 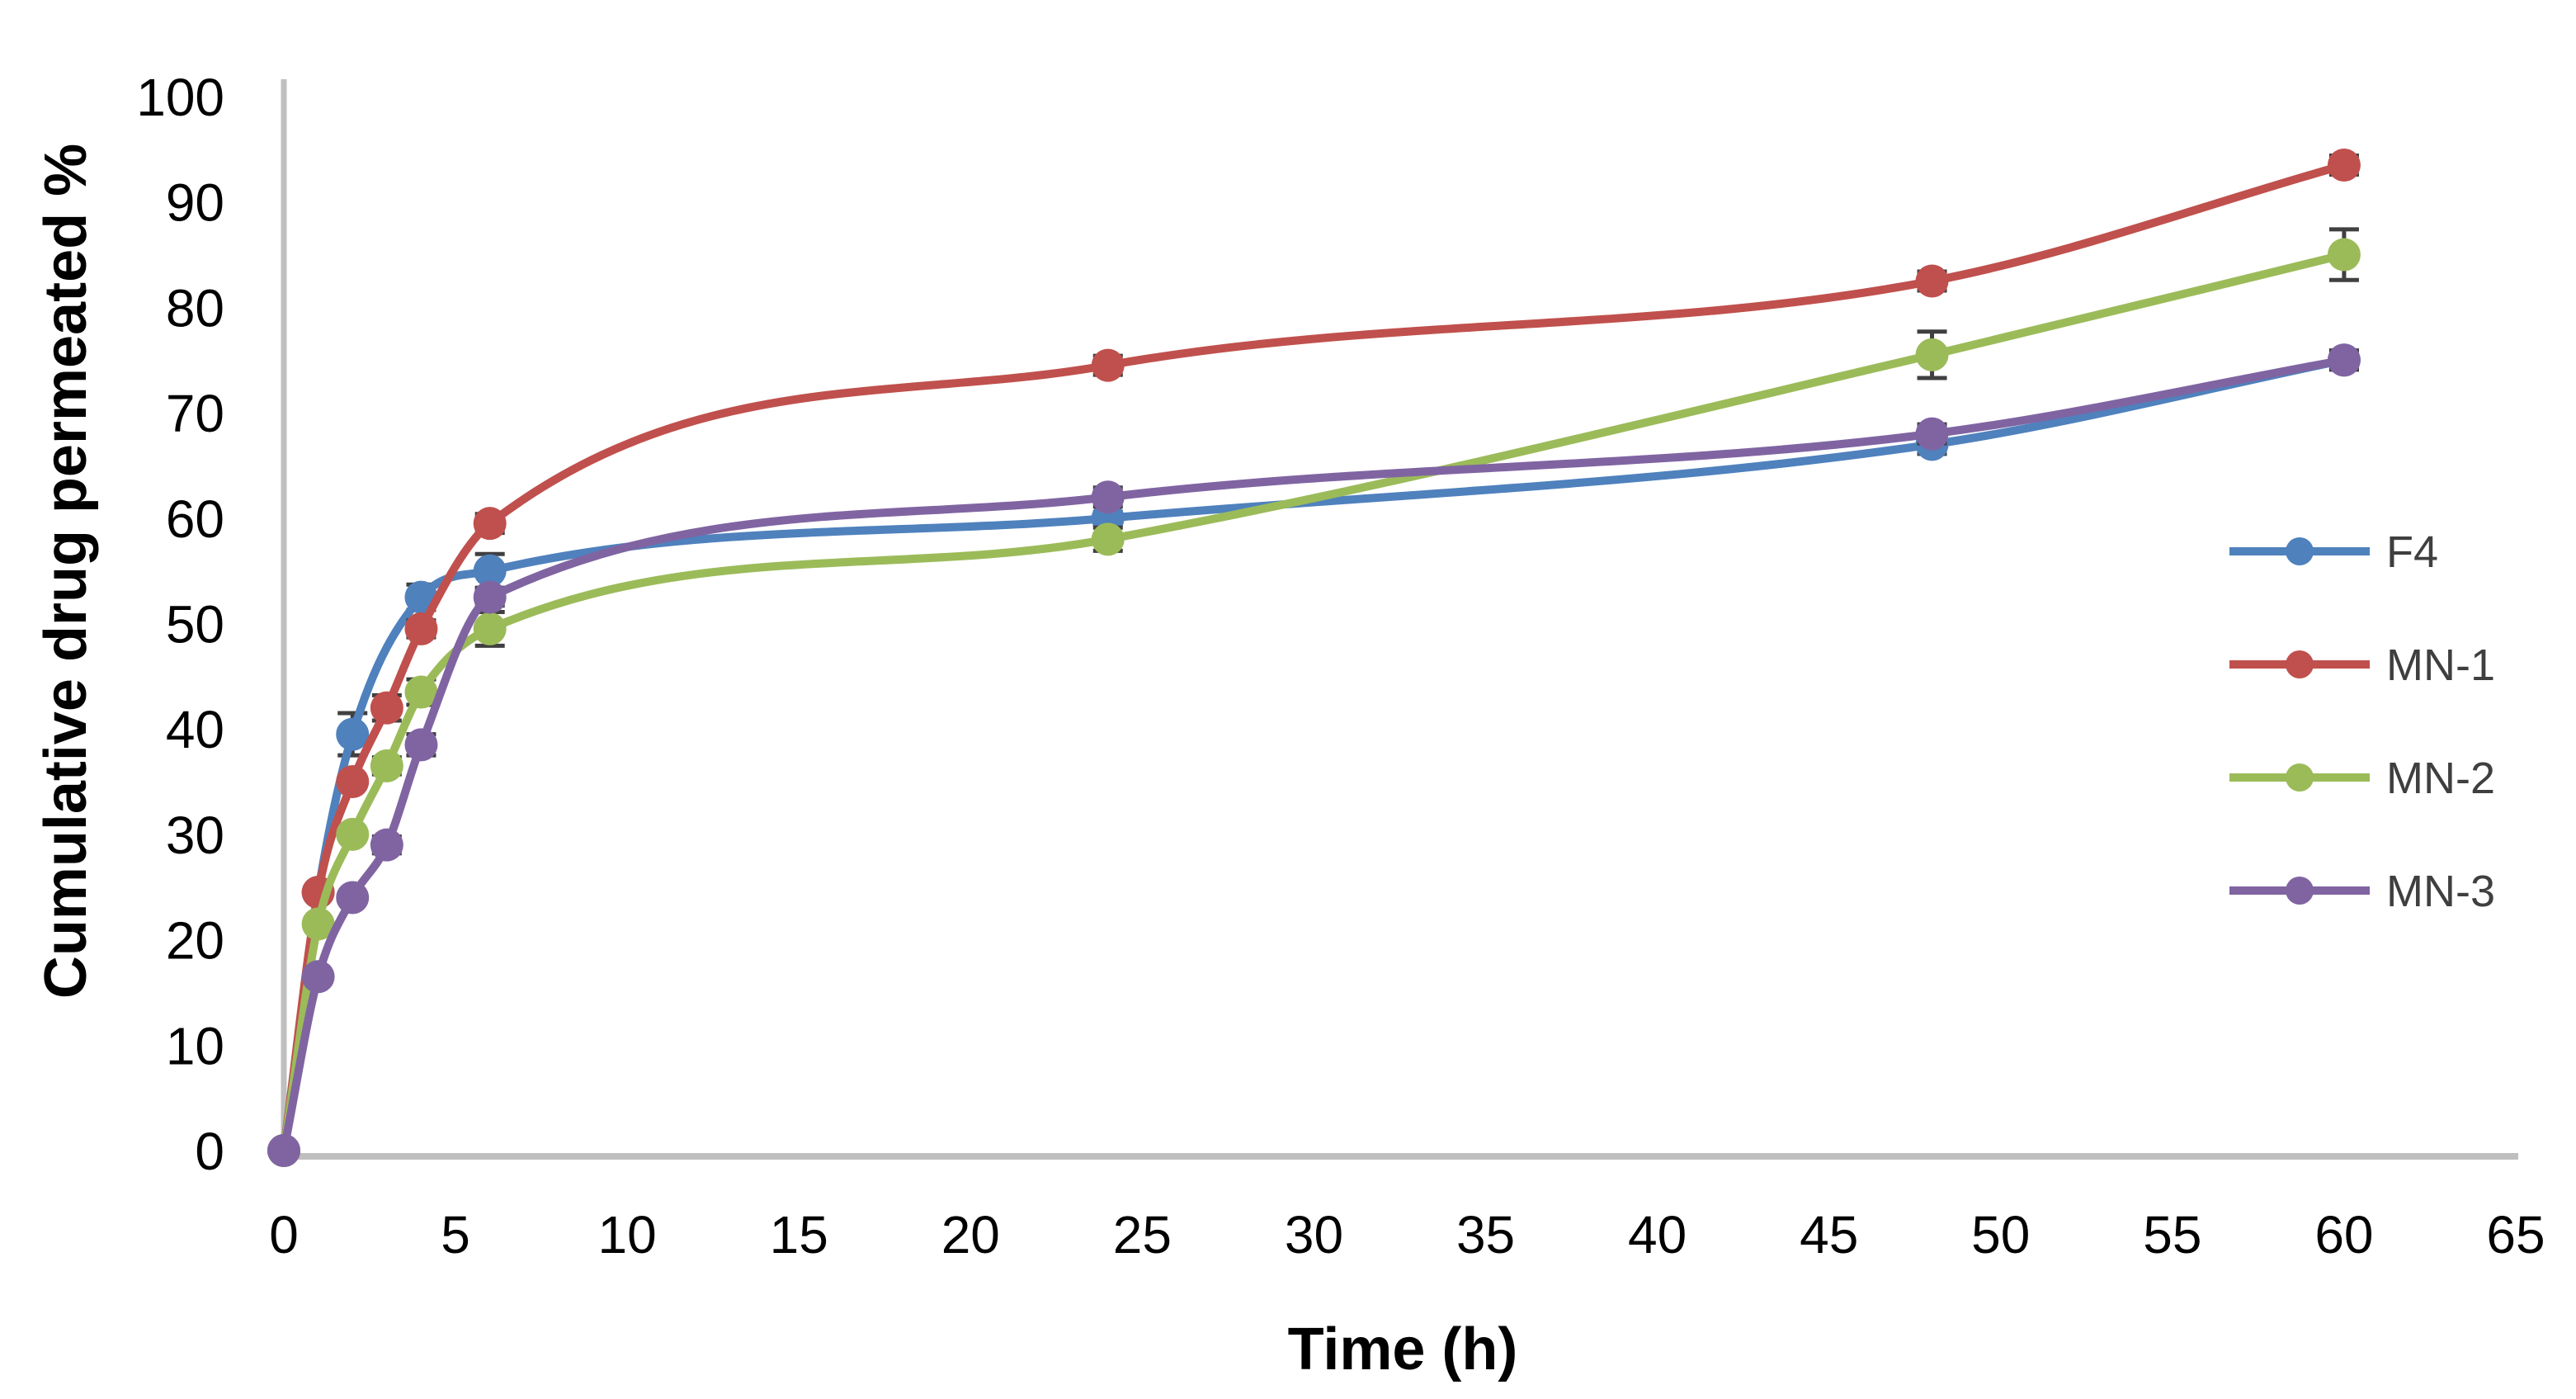 What do you see at coordinates (799, 1234) in the screenshot?
I see `x-tick-label: 15` at bounding box center [799, 1234].